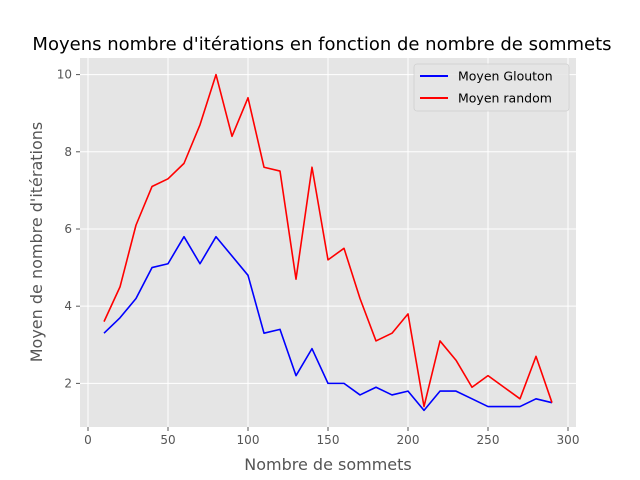 The height and width of the screenshot is (480, 640). I want to click on legend-box, so click(491, 87).